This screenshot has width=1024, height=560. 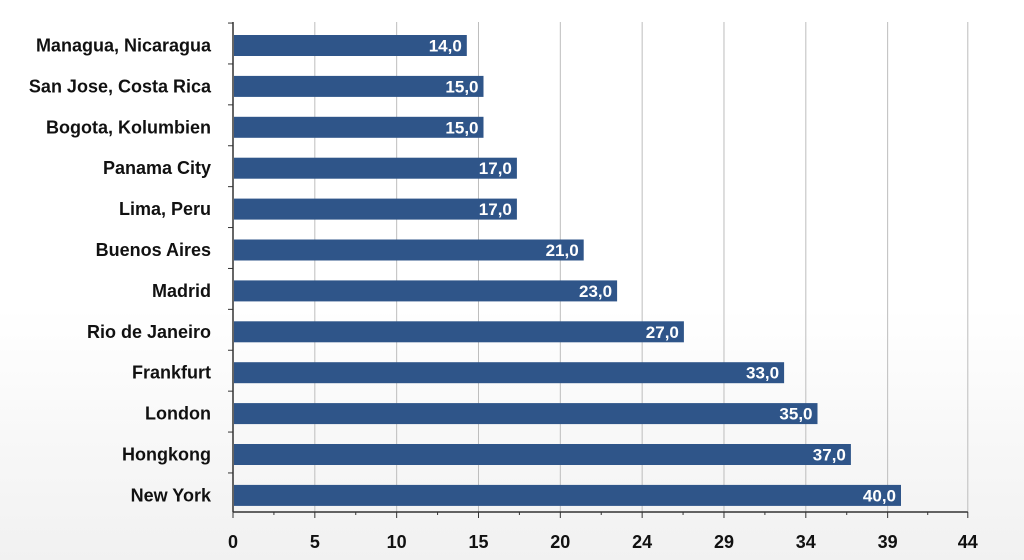 I want to click on x-tick-labels: 0 5 10 15 20 24 29 34 39 44, so click(x=603, y=542).